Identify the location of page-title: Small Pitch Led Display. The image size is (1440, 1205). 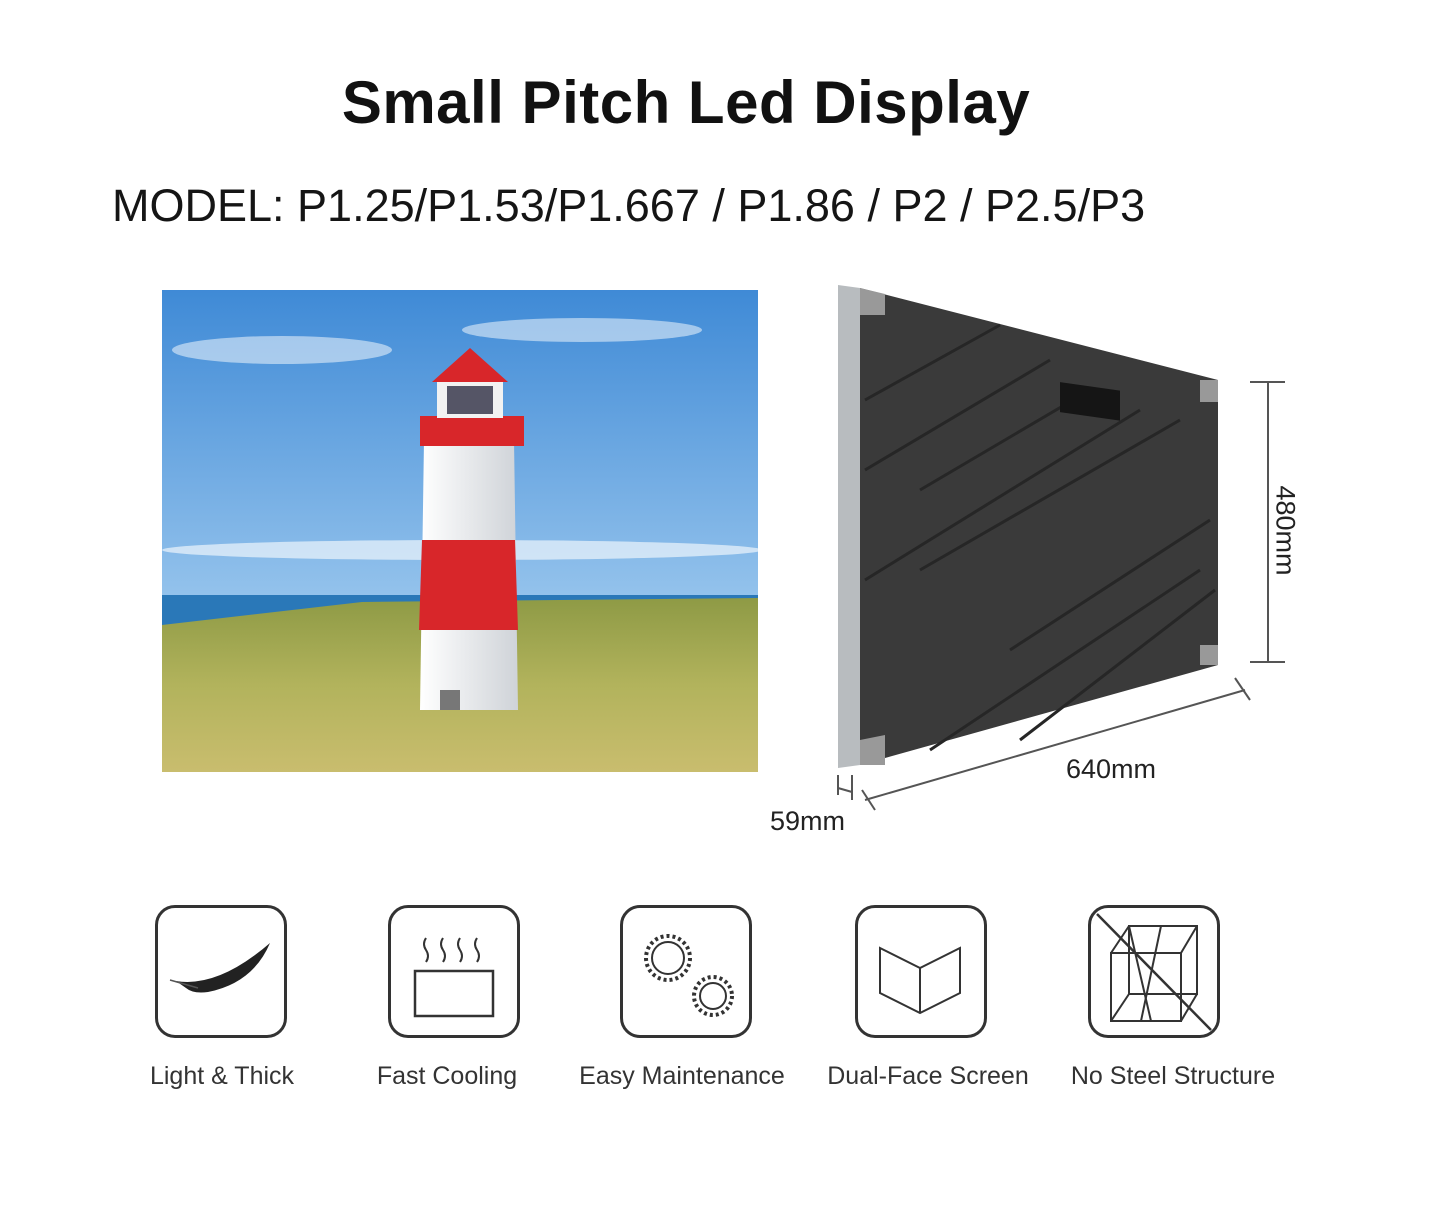
(686, 102).